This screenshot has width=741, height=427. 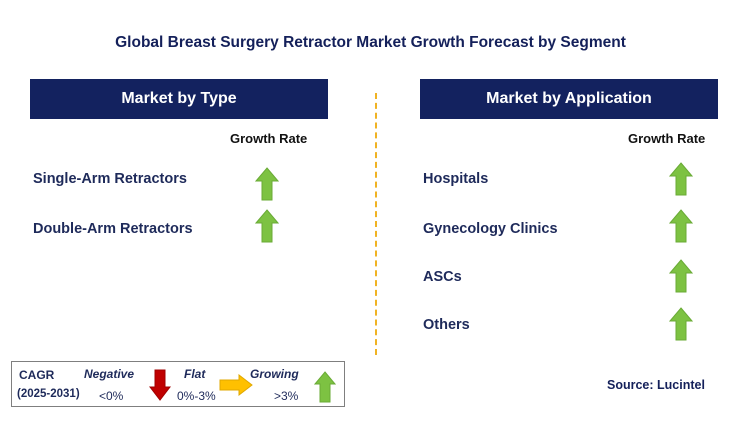 I want to click on market-by-type-header: Market by Type, so click(x=179, y=99).